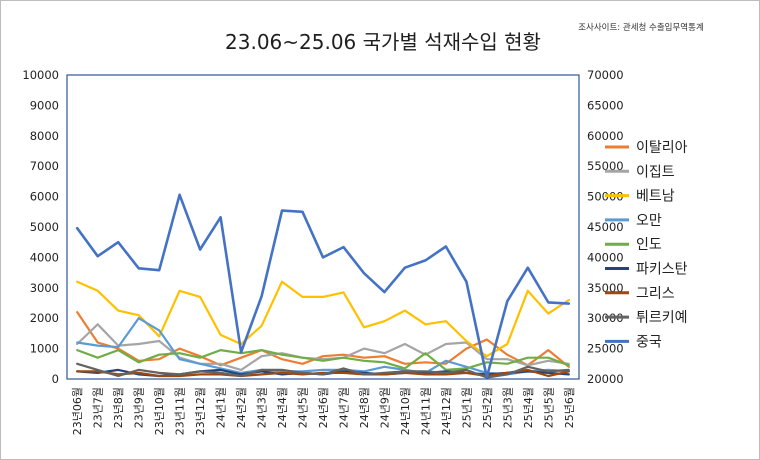  Describe the element at coordinates (605, 349) in the screenshot. I see `right-axis-tick-label: 25000` at that location.